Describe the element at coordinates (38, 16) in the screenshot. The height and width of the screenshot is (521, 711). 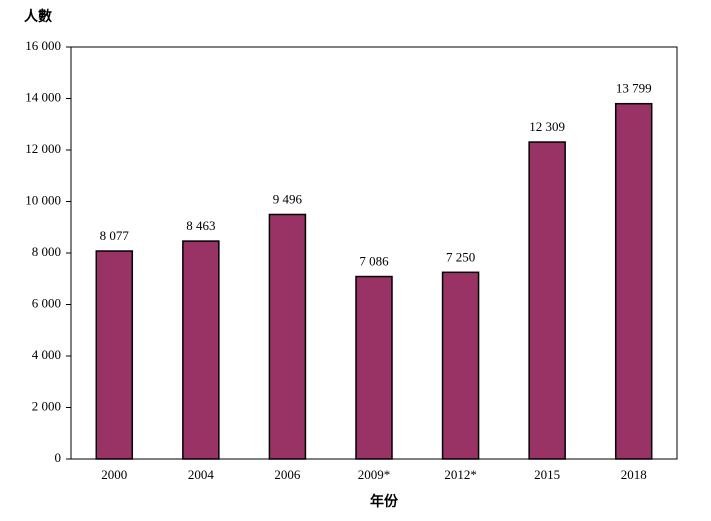
I see `y-axis-label: 人數` at that location.